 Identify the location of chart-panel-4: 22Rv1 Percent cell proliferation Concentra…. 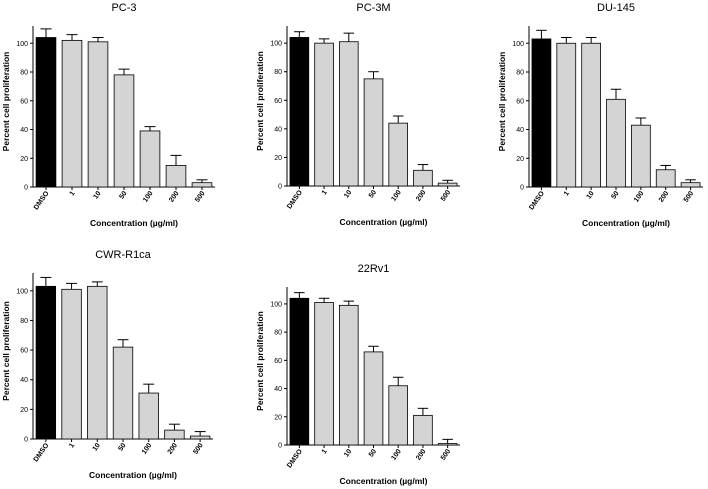
(357, 374).